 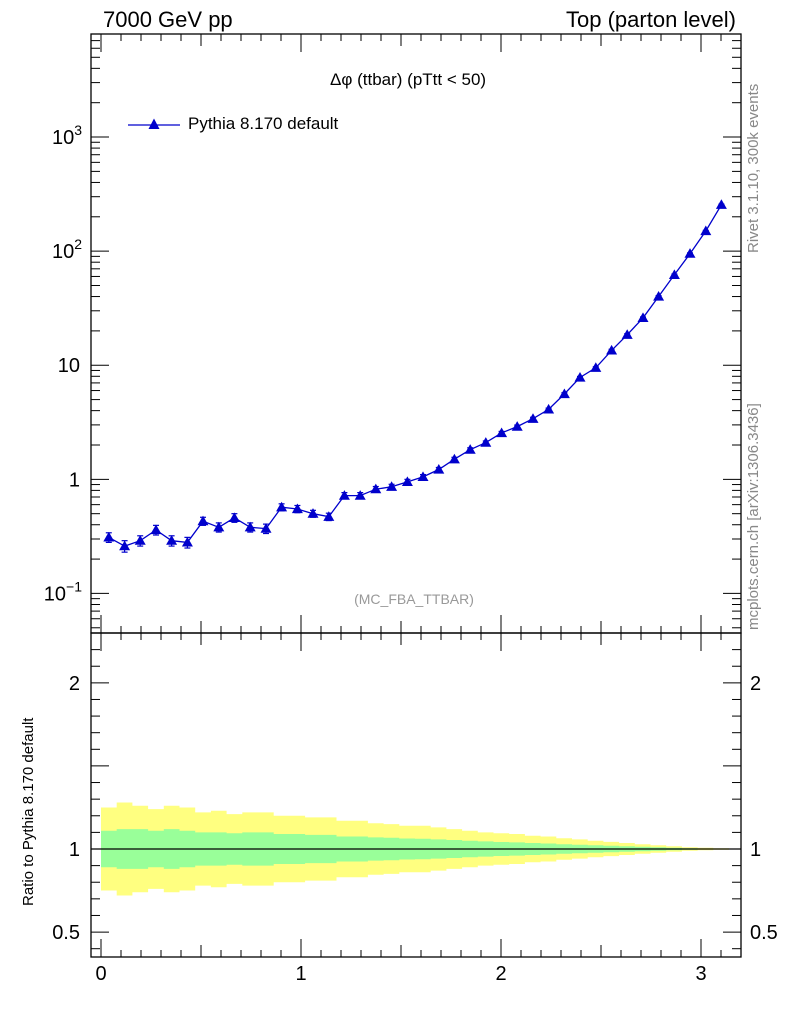 I want to click on rivet-version-label: Rivet 3.1.10, 300k events, so click(x=753, y=168).